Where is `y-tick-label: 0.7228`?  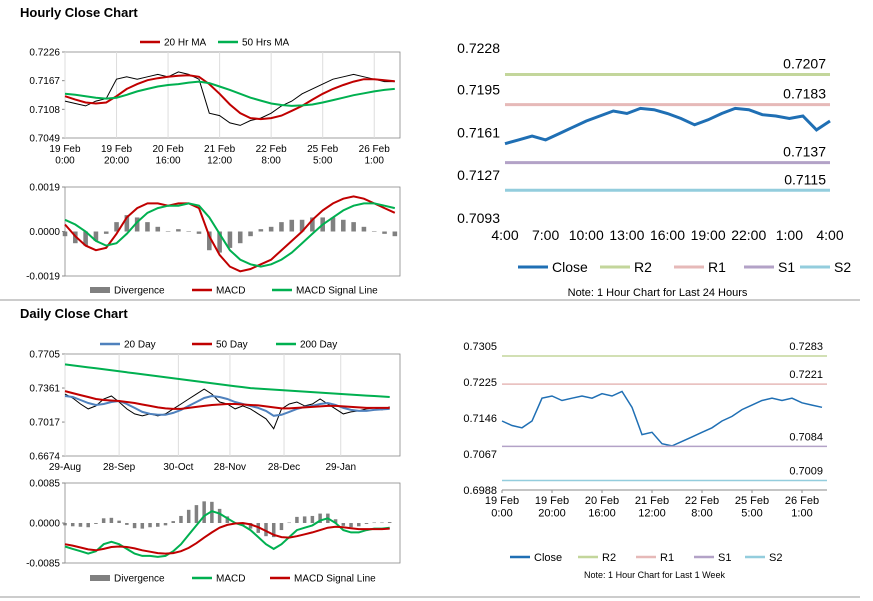 y-tick-label: 0.7228 is located at coordinates (478, 48).